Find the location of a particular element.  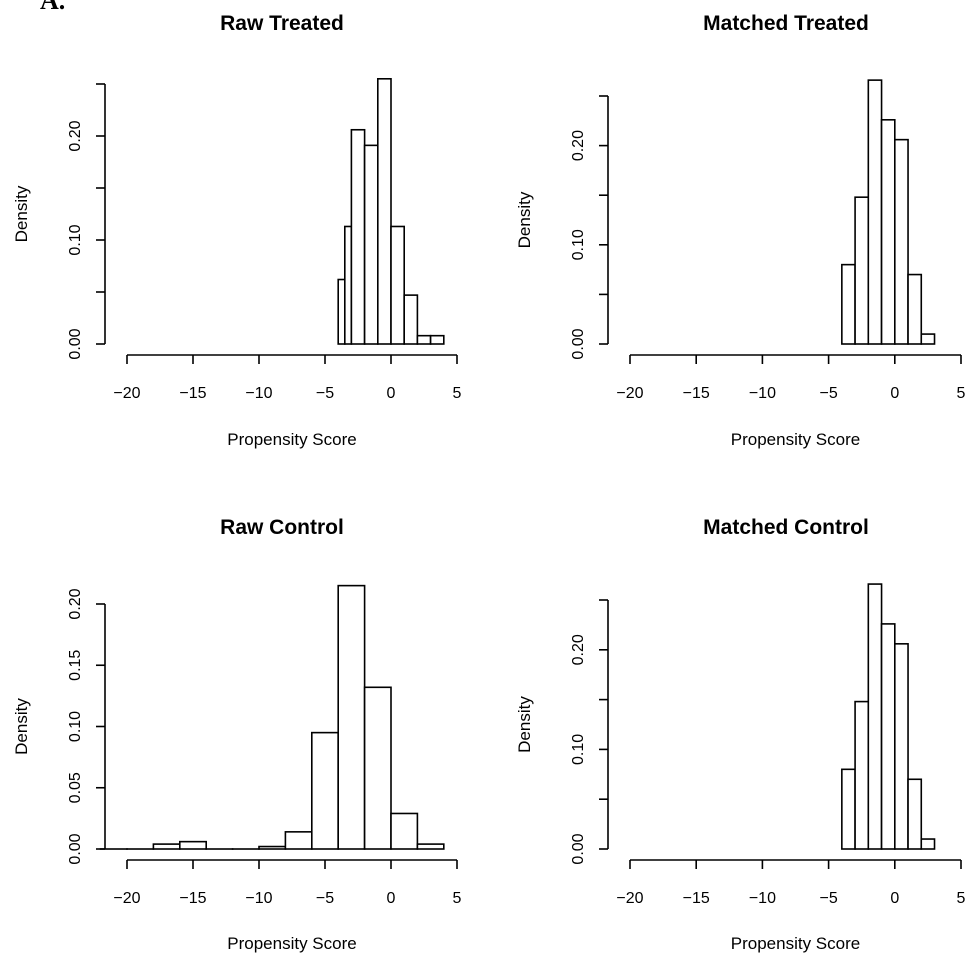

y-tick-label: 0.05 is located at coordinates (75, 787).